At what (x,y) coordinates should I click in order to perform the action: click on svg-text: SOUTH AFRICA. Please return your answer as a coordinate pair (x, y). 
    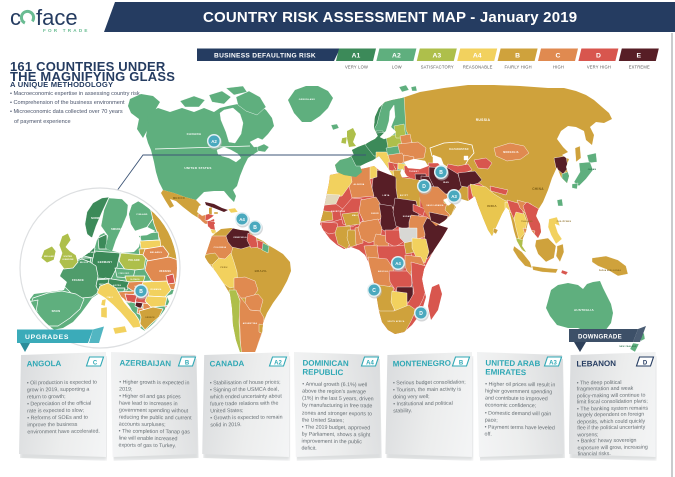
    Looking at the image, I should click on (396, 321).